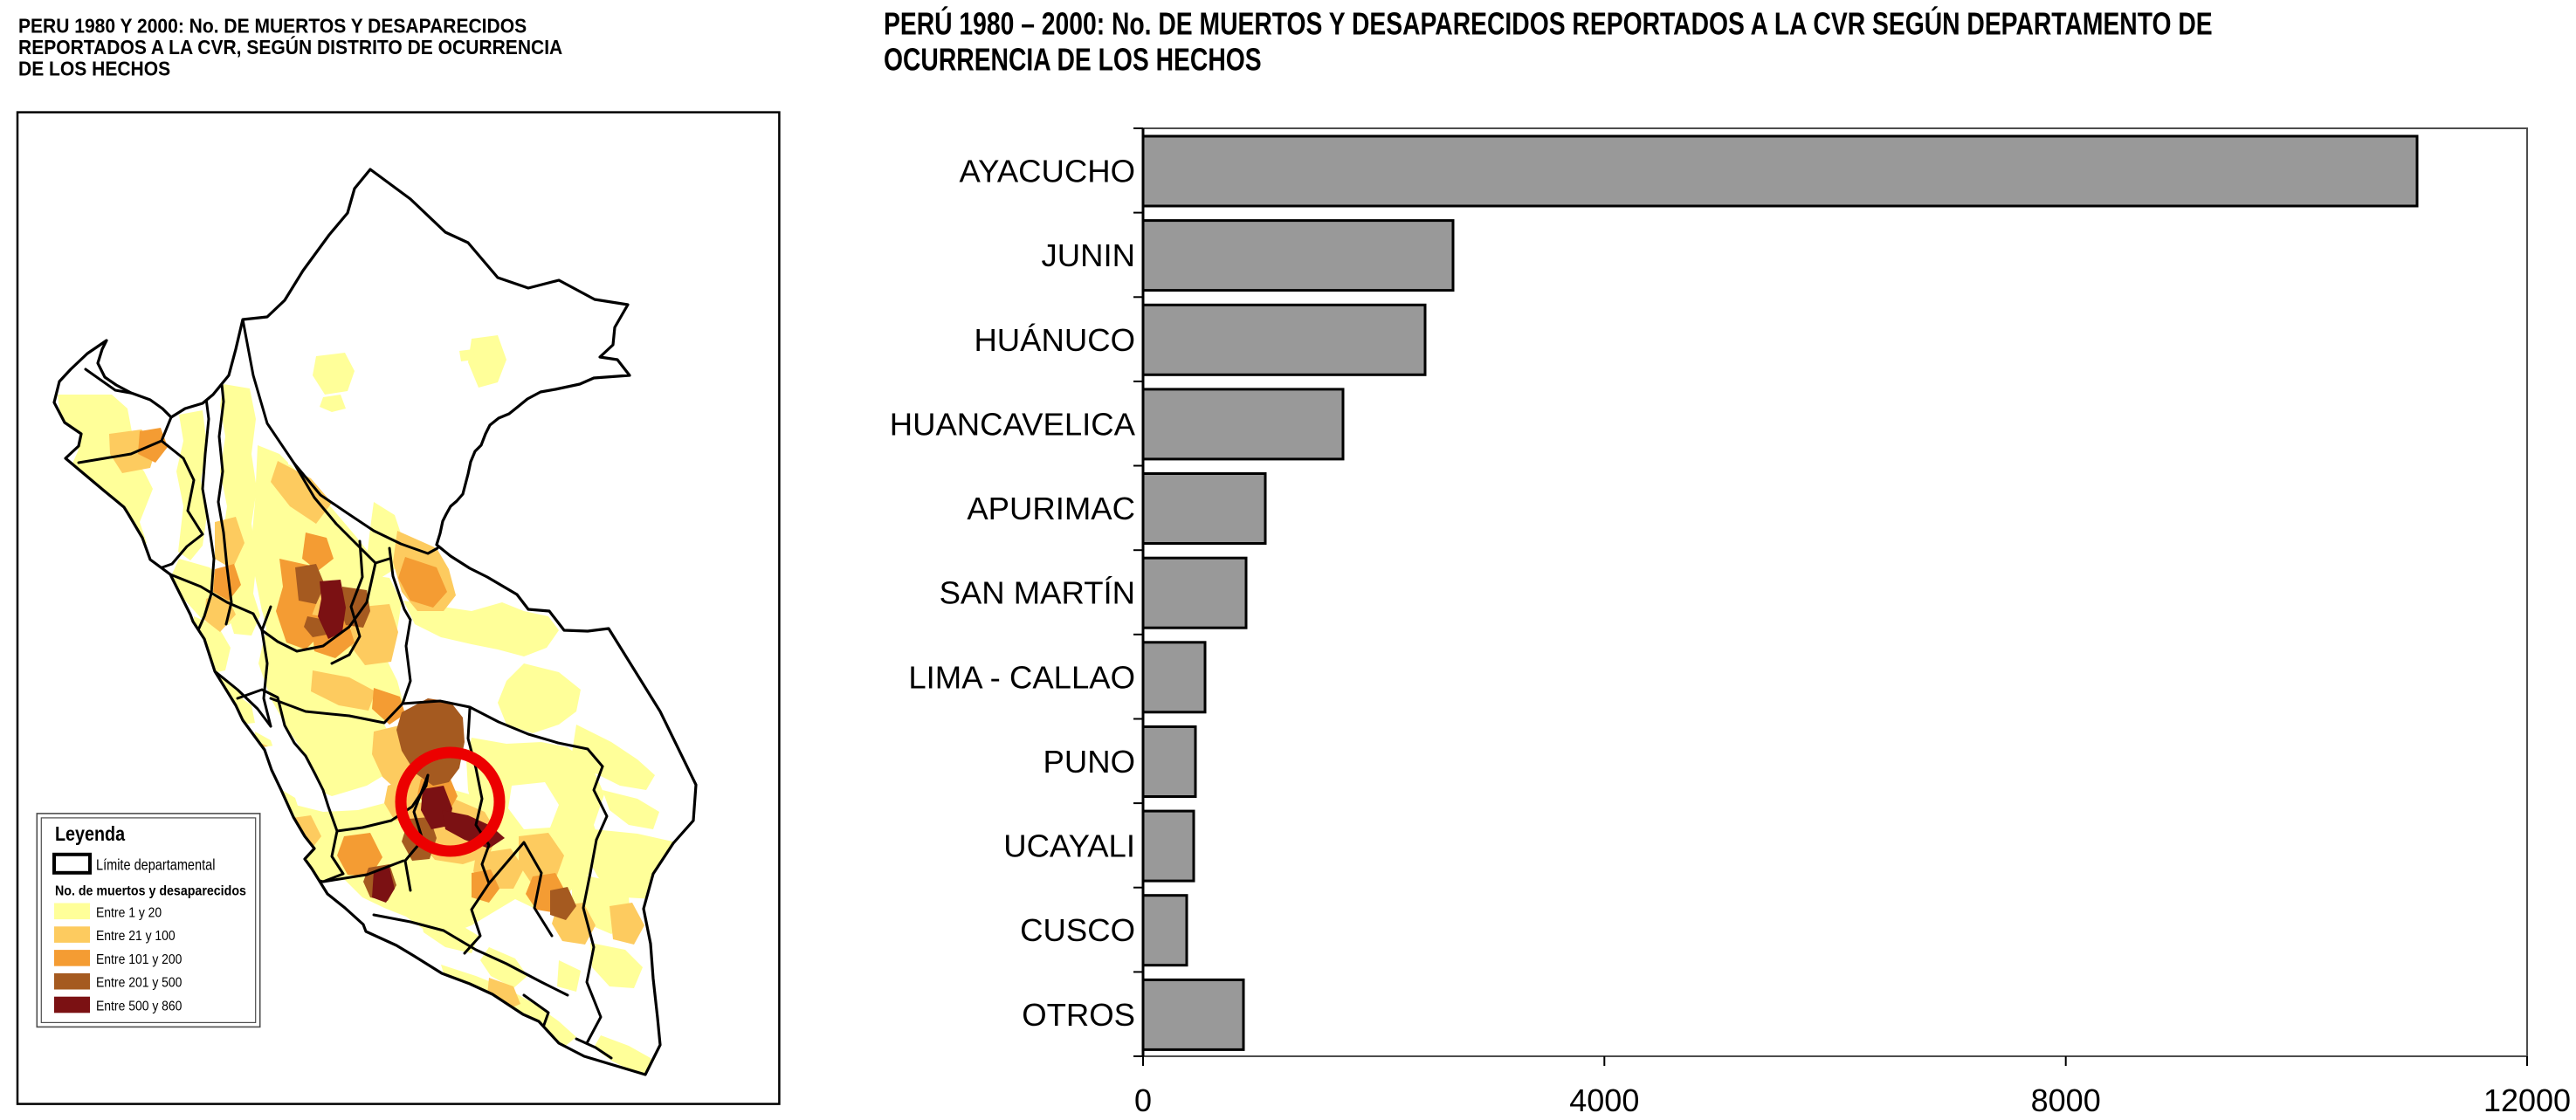 This screenshot has height=1120, width=2576. I want to click on svg-text: 8000, so click(2066, 1100).